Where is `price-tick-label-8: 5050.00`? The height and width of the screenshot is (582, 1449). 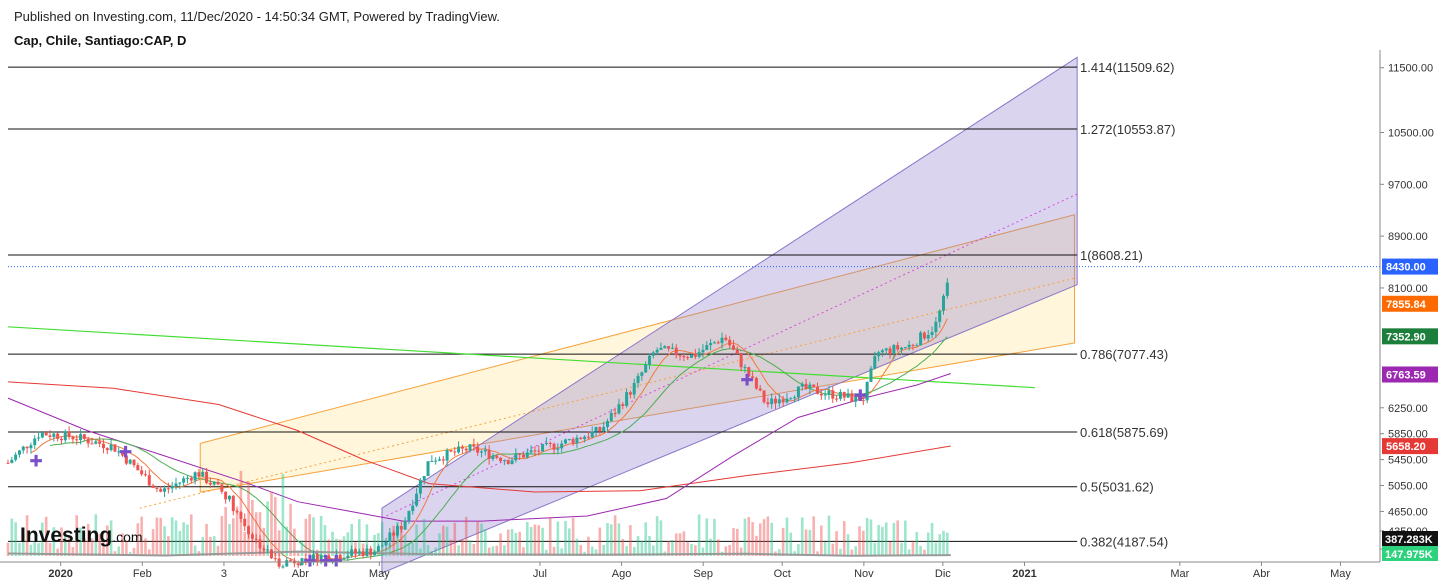 price-tick-label-8: 5050.00 is located at coordinates (1408, 487).